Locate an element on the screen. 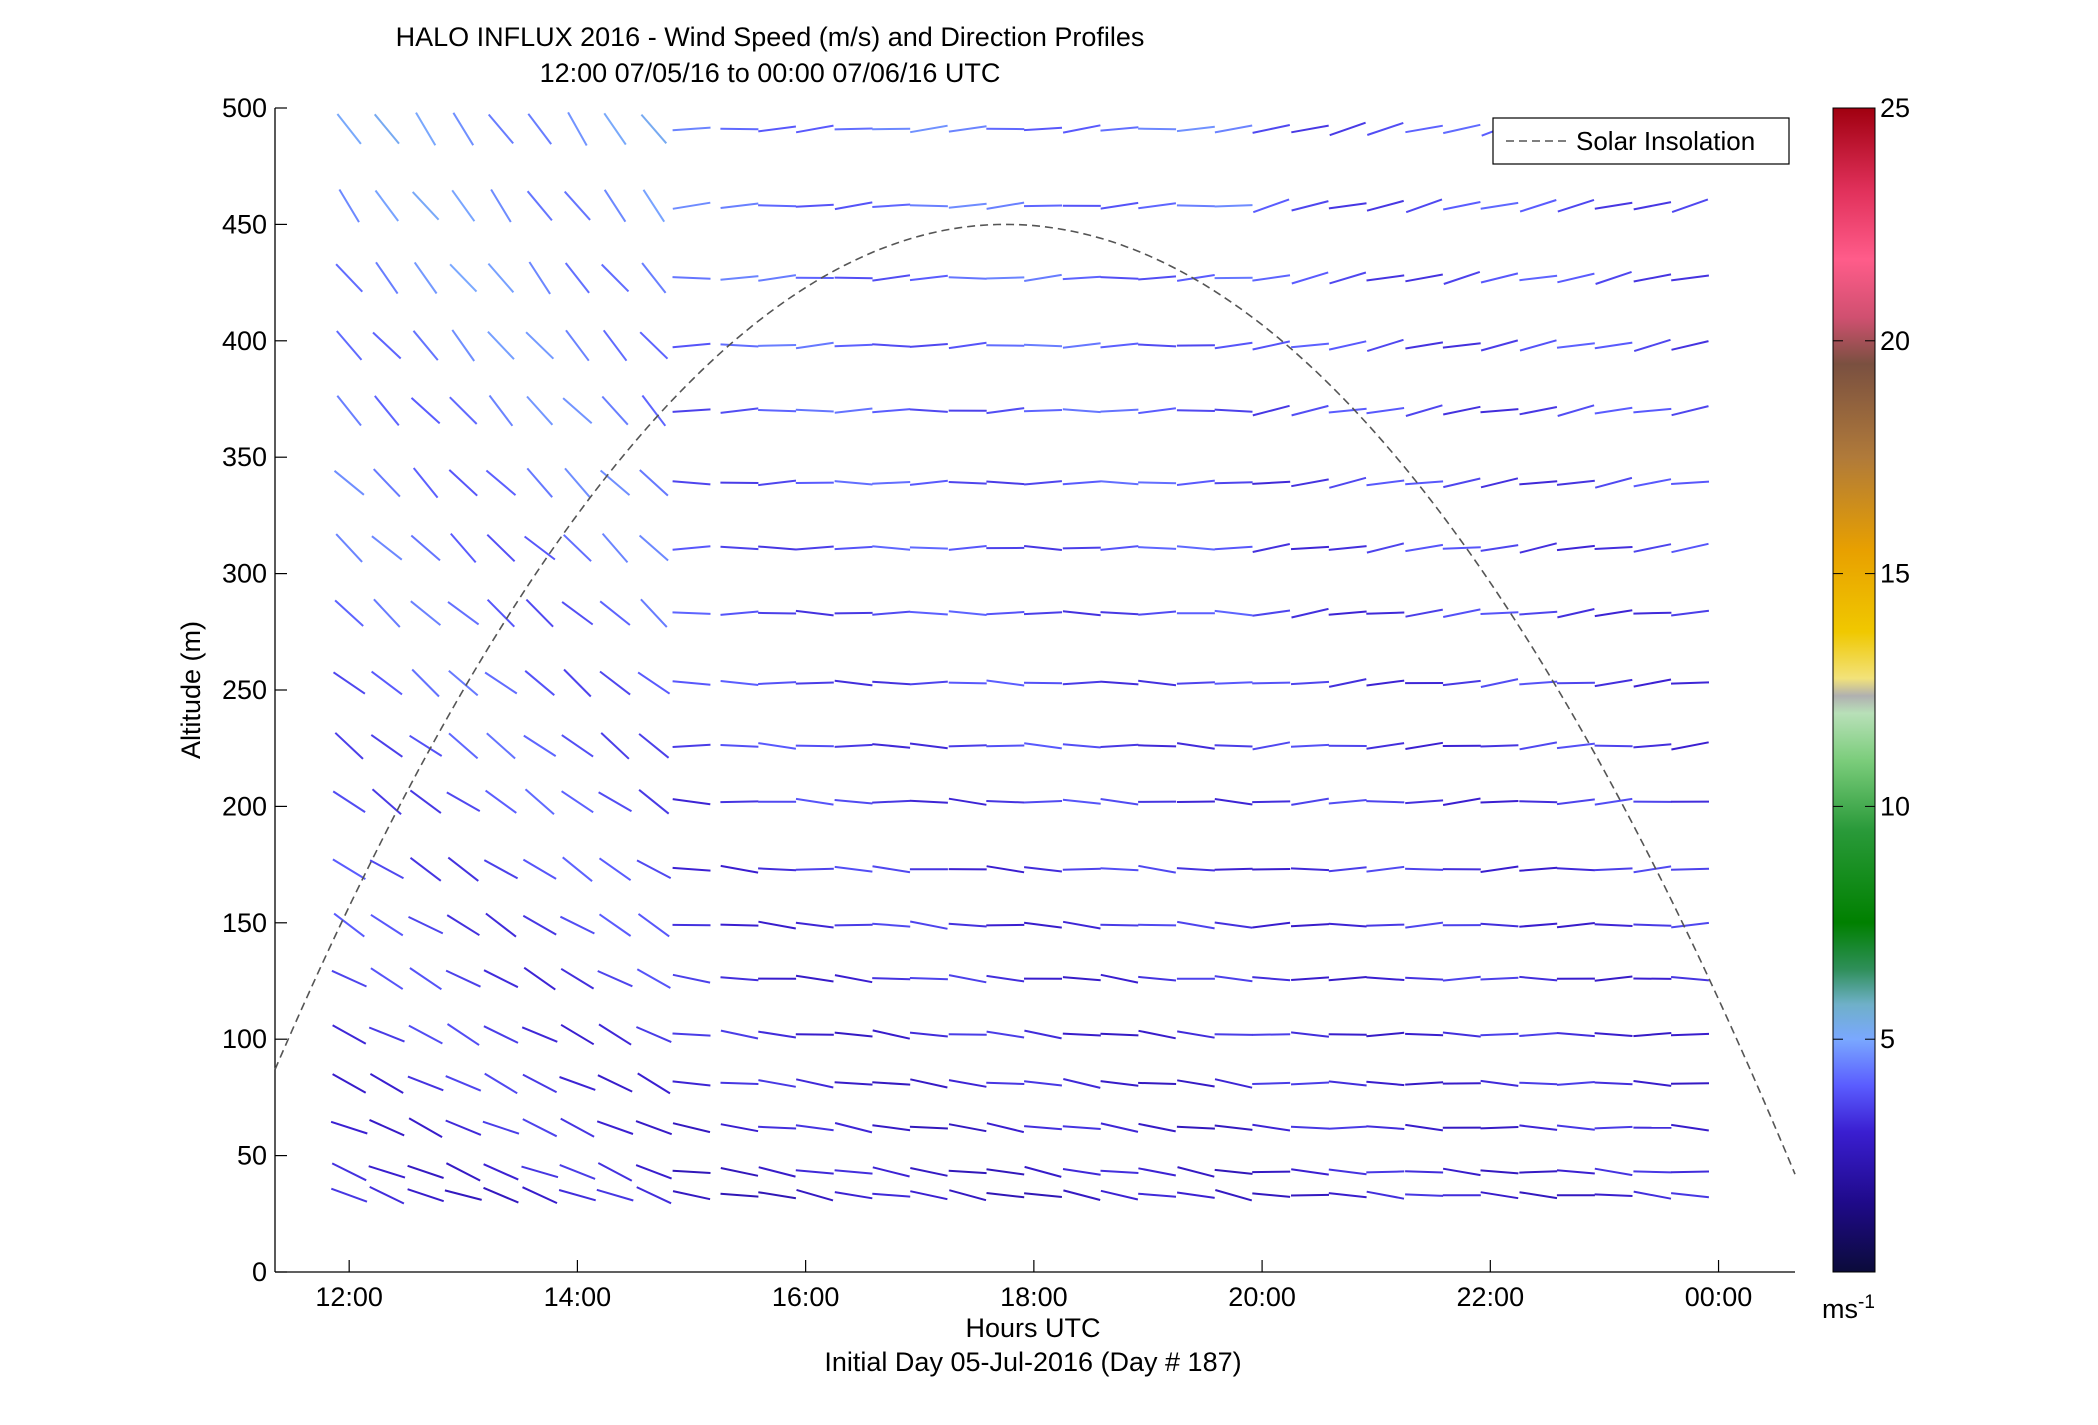 Image resolution: width=2098 pixels, height=1425 pixels. legend-box is located at coordinates (1641, 141).